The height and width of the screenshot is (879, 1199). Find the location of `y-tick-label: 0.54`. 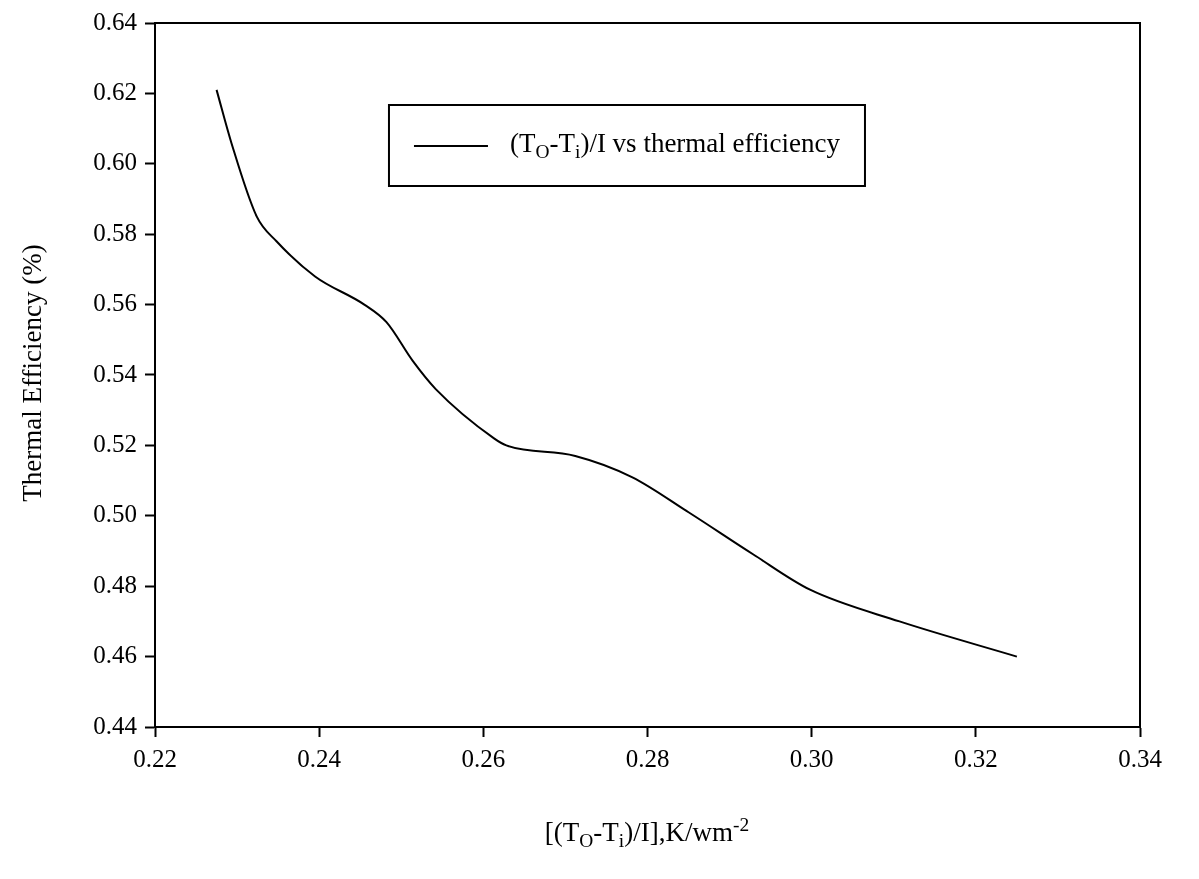

y-tick-label: 0.54 is located at coordinates (115, 373).